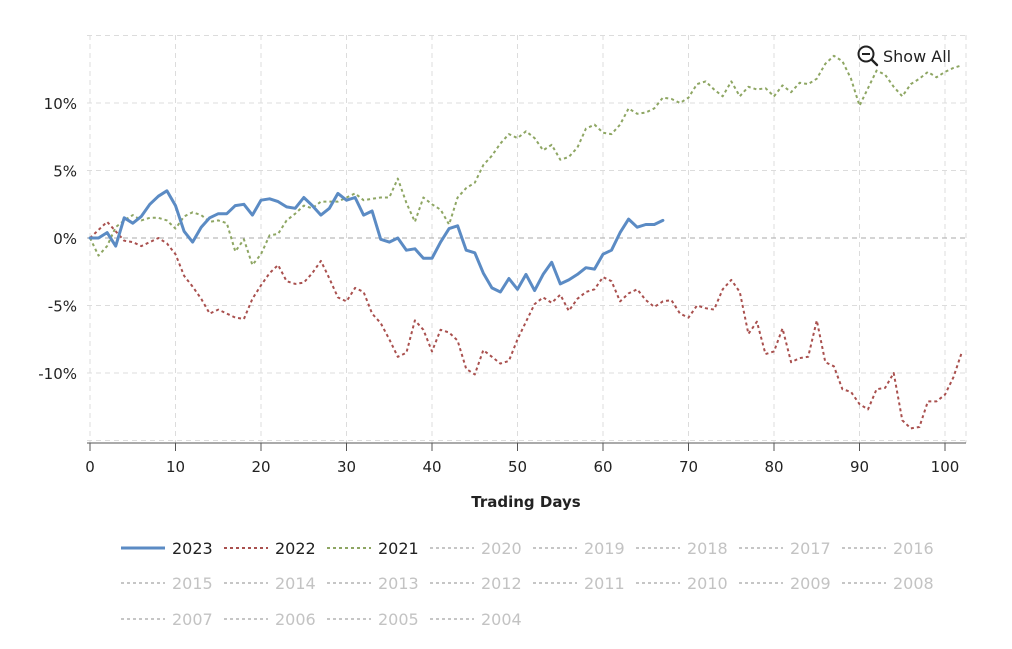  I want to click on legend-item-2016: 2016, so click(888, 548).